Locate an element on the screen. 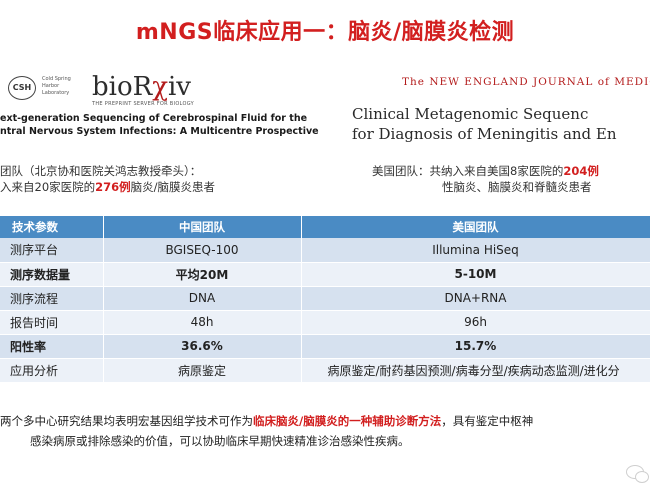 This screenshot has width=650, height=487. header-us-team: 美国团队 is located at coordinates (475, 227).